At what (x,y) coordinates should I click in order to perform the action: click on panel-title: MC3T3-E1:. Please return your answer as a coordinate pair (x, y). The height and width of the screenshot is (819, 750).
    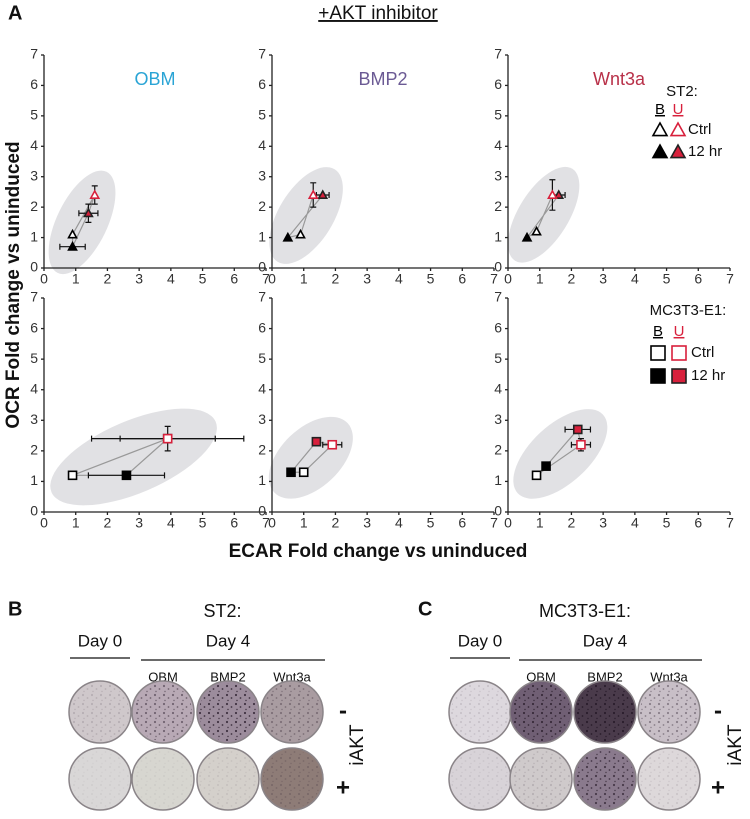
    Looking at the image, I should click on (585, 611).